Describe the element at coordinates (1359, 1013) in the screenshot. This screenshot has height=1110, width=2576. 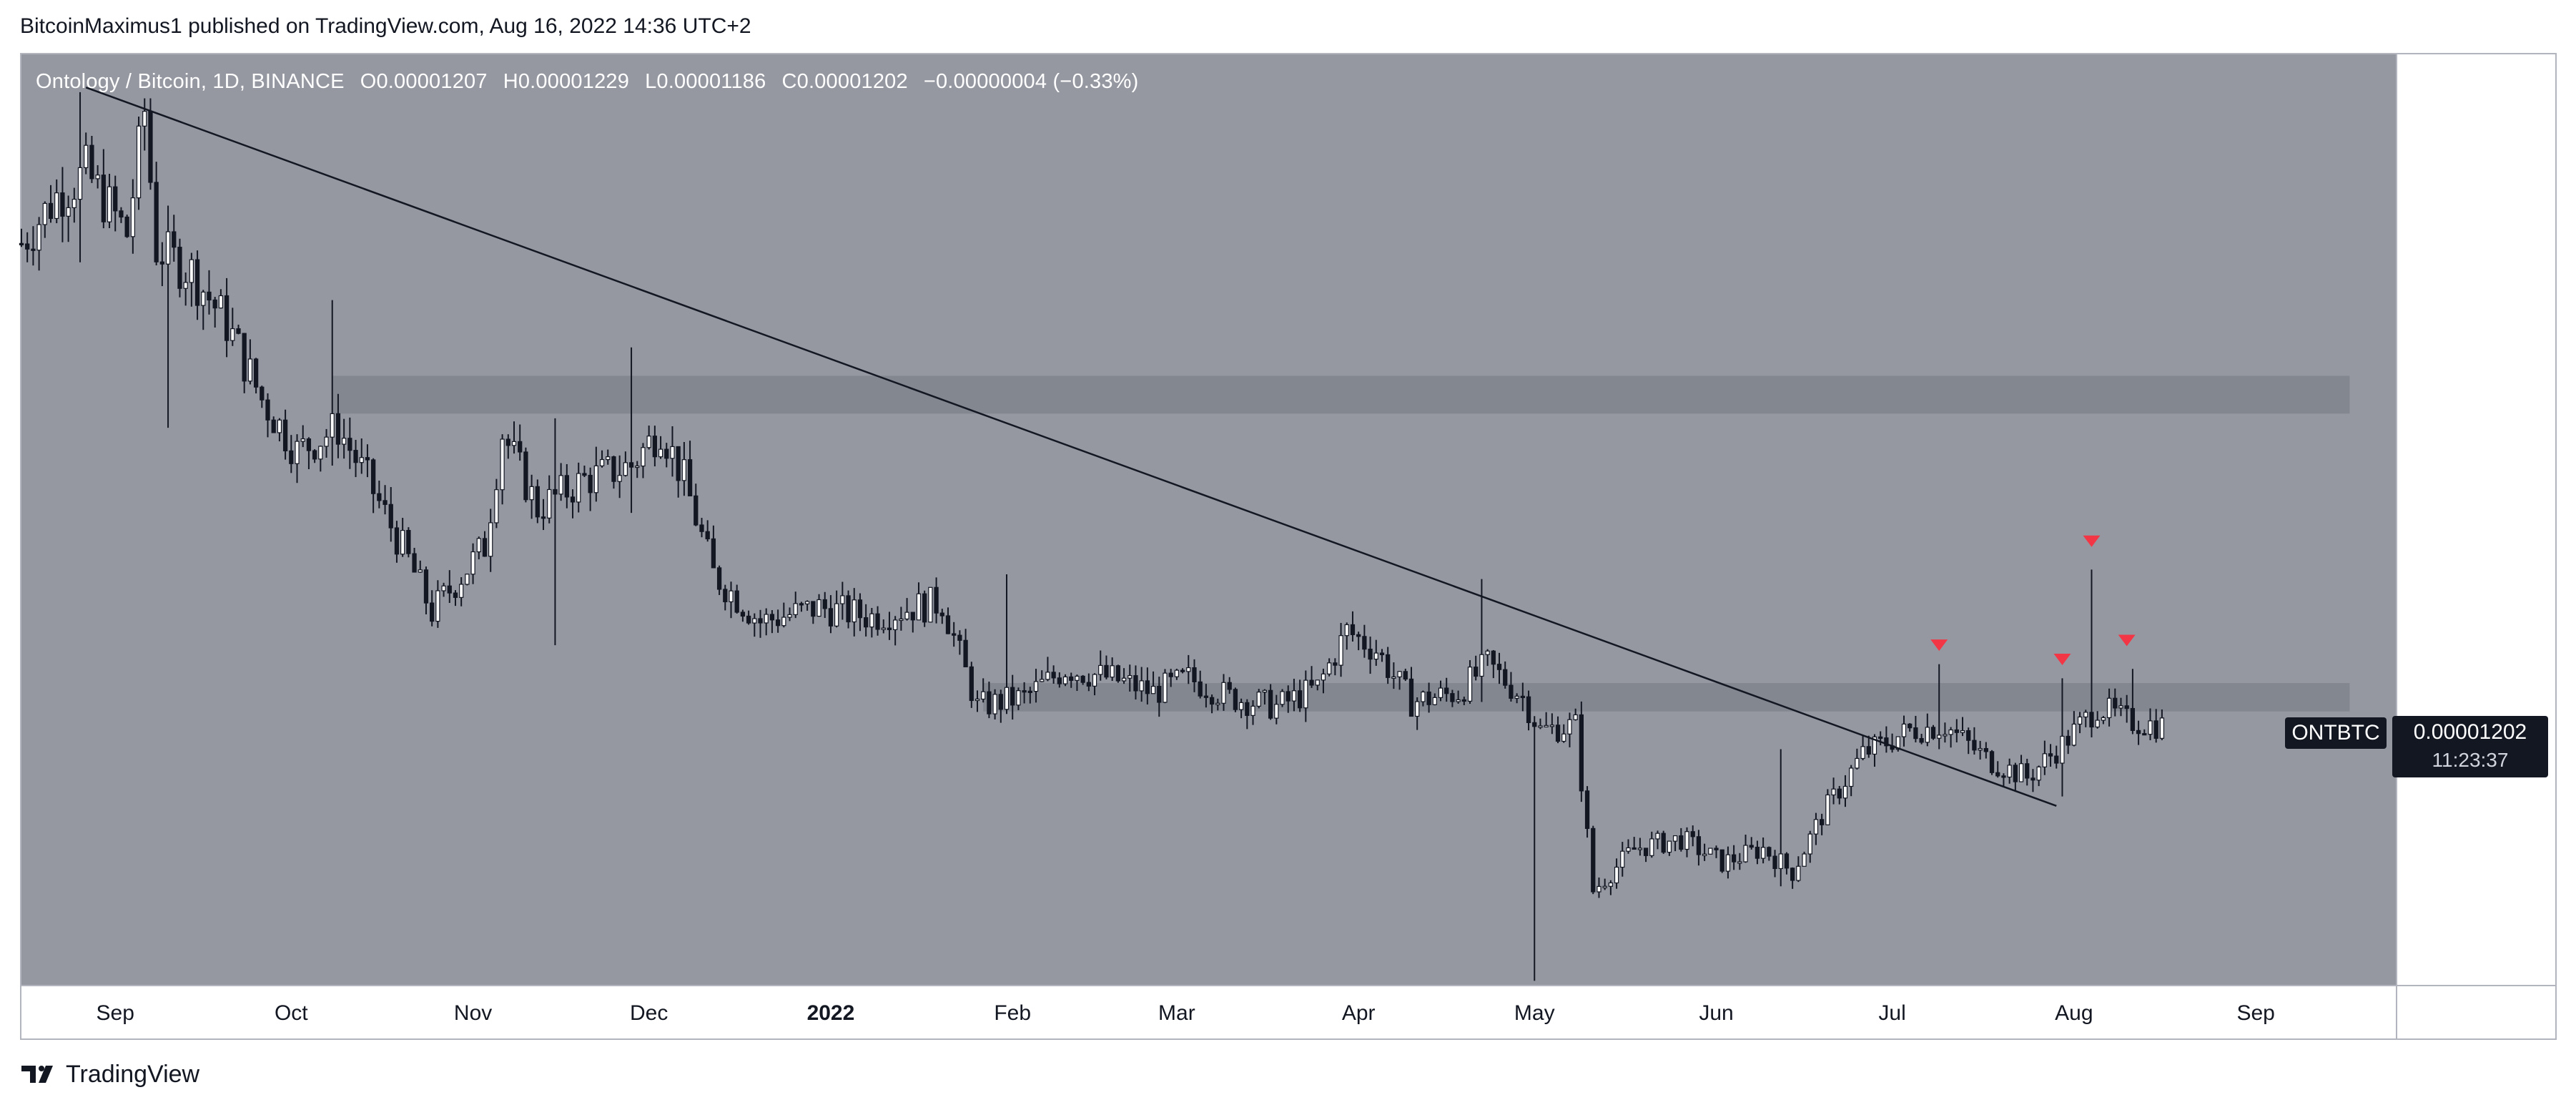
I see `time-tick-label: Apr` at that location.